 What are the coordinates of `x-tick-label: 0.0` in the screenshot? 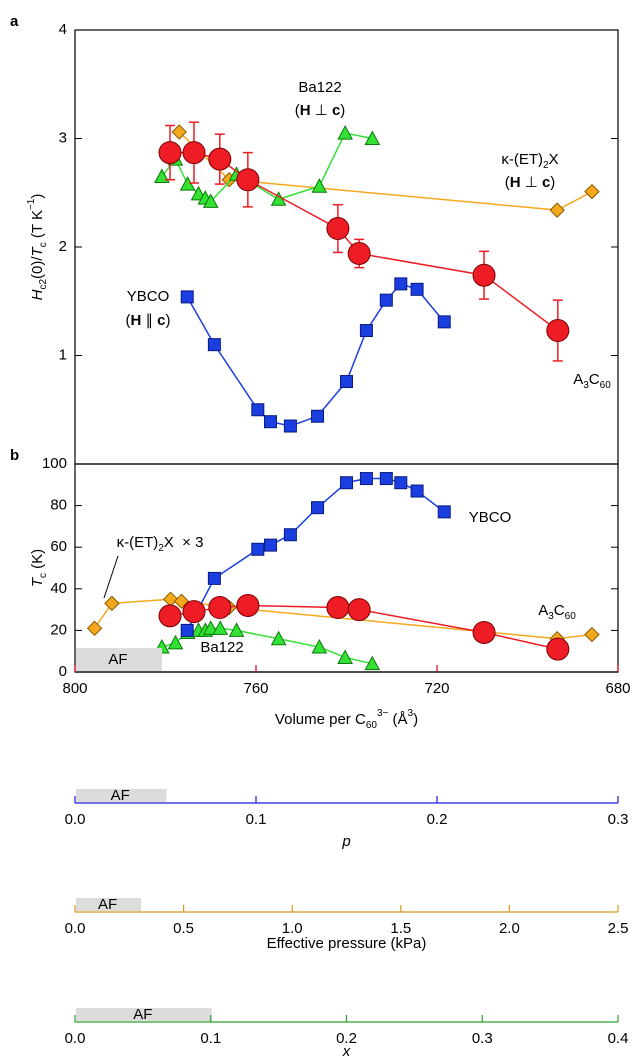 It's located at (75, 928).